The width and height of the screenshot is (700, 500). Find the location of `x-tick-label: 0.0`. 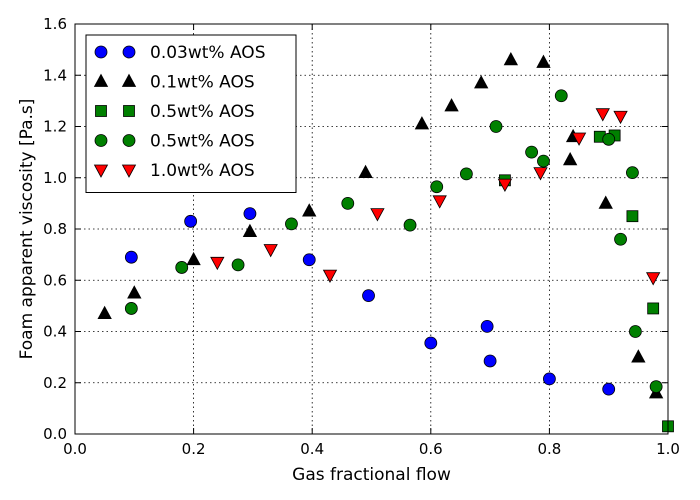

x-tick-label: 0.0 is located at coordinates (75, 449).